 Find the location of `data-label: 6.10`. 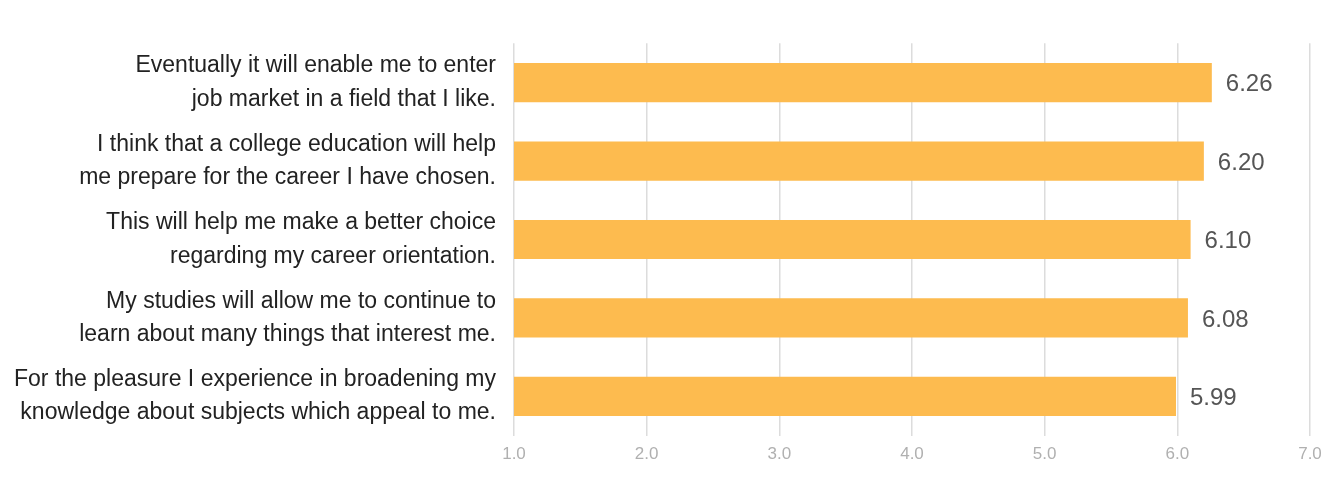

data-label: 6.10 is located at coordinates (1228, 240).